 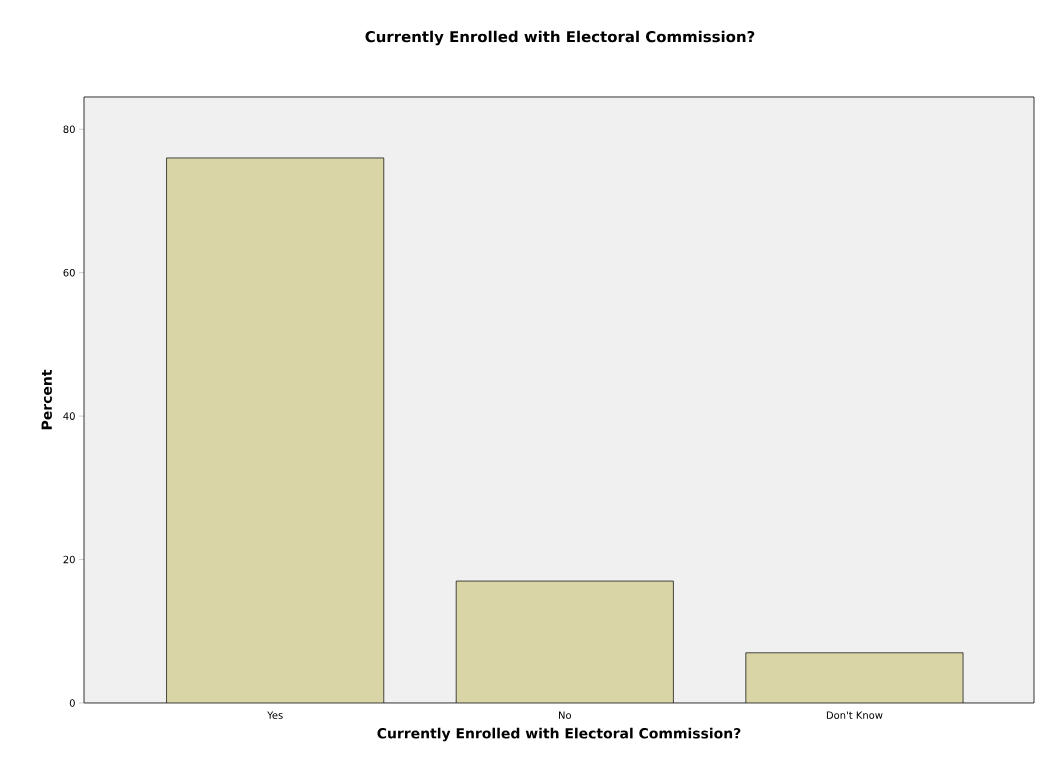 I want to click on x-tick-label: Yes, so click(x=275, y=715).